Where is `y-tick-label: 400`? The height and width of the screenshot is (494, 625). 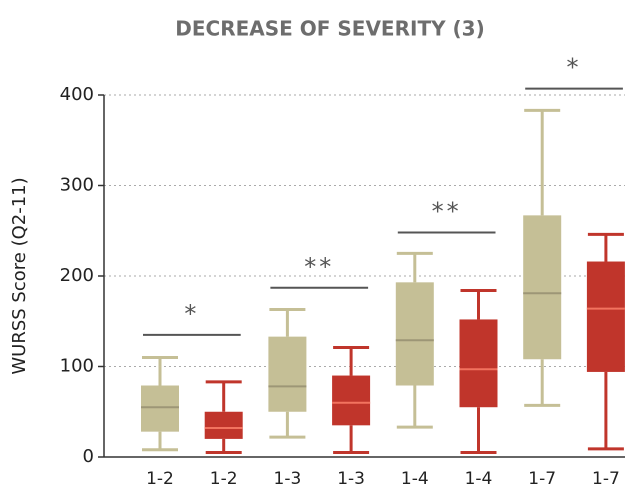 y-tick-label: 400 is located at coordinates (77, 94).